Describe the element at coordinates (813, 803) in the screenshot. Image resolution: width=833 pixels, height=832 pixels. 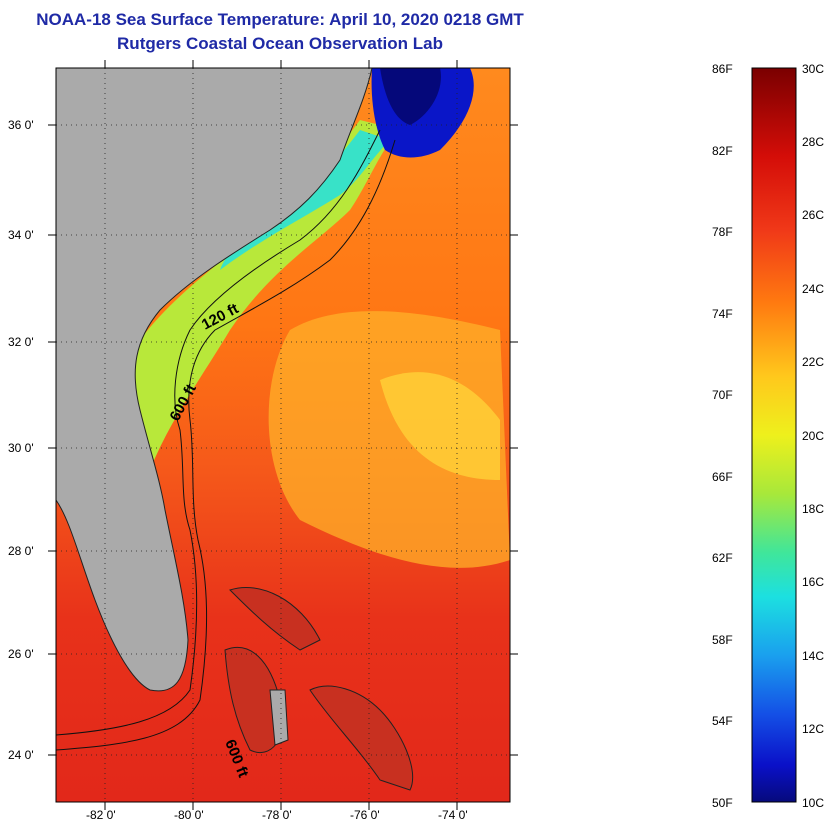
I see `colorbar-c-label: 10C` at that location.